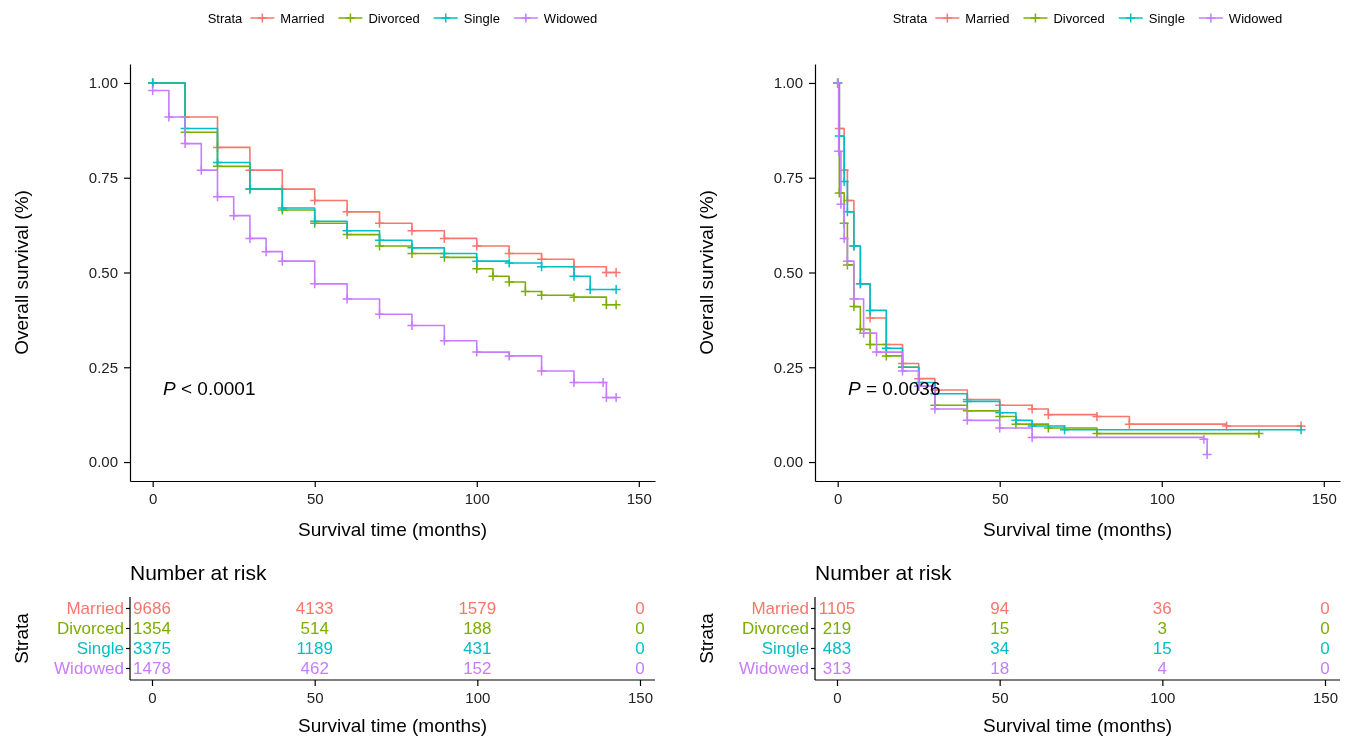 The image size is (1348, 738). I want to click on data-label: 462, so click(314, 668).